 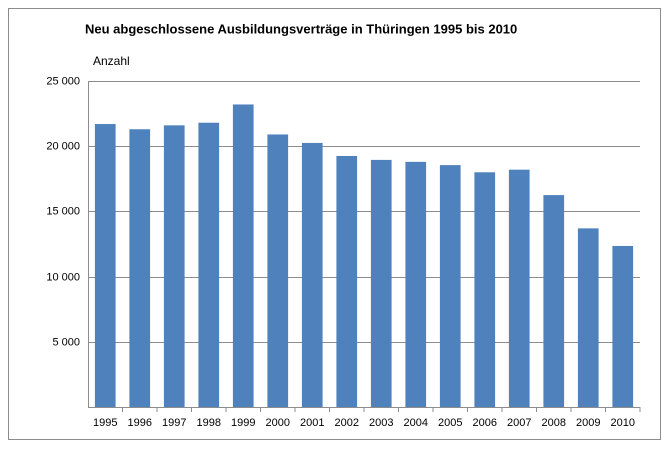 What do you see at coordinates (381, 423) in the screenshot?
I see `x-tick-label: 2003` at bounding box center [381, 423].